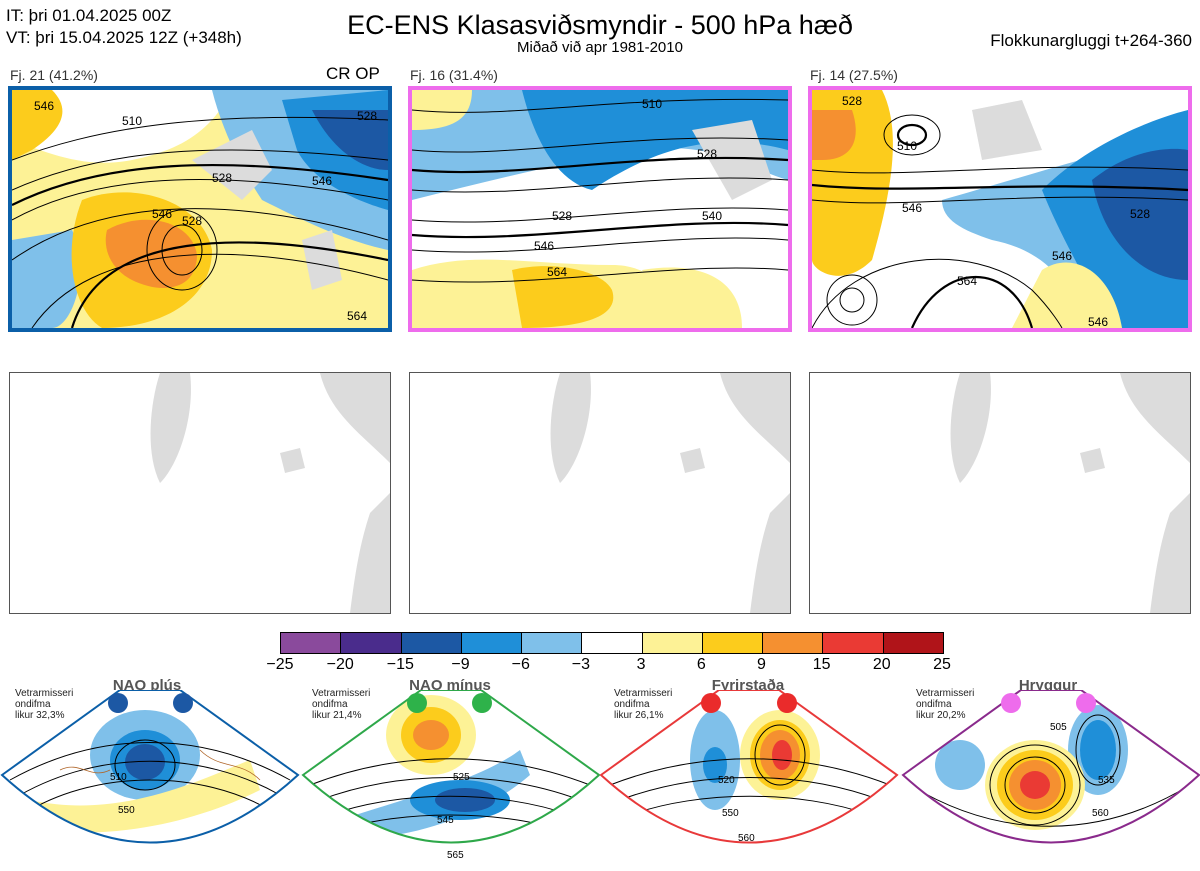 This screenshot has height=871, width=1200. What do you see at coordinates (400, 664) in the screenshot?
I see `colorbar-tick-label: −15` at bounding box center [400, 664].